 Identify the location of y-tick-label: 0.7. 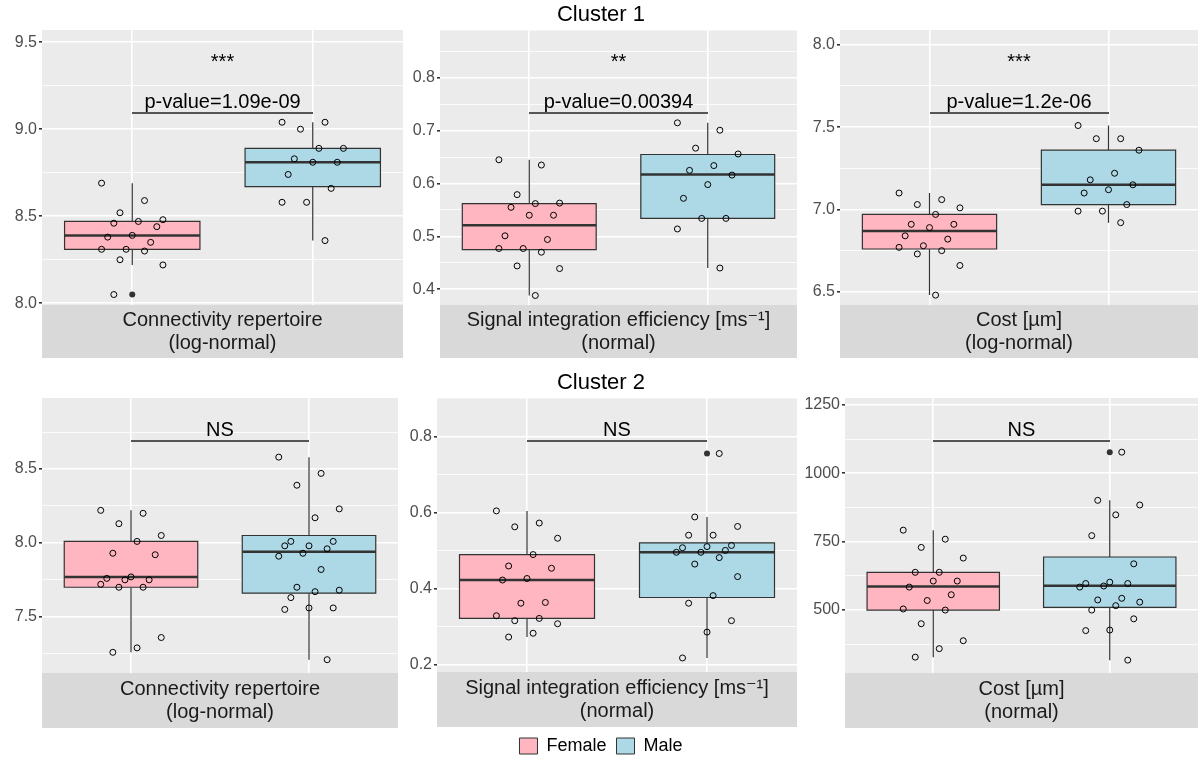
(424, 130).